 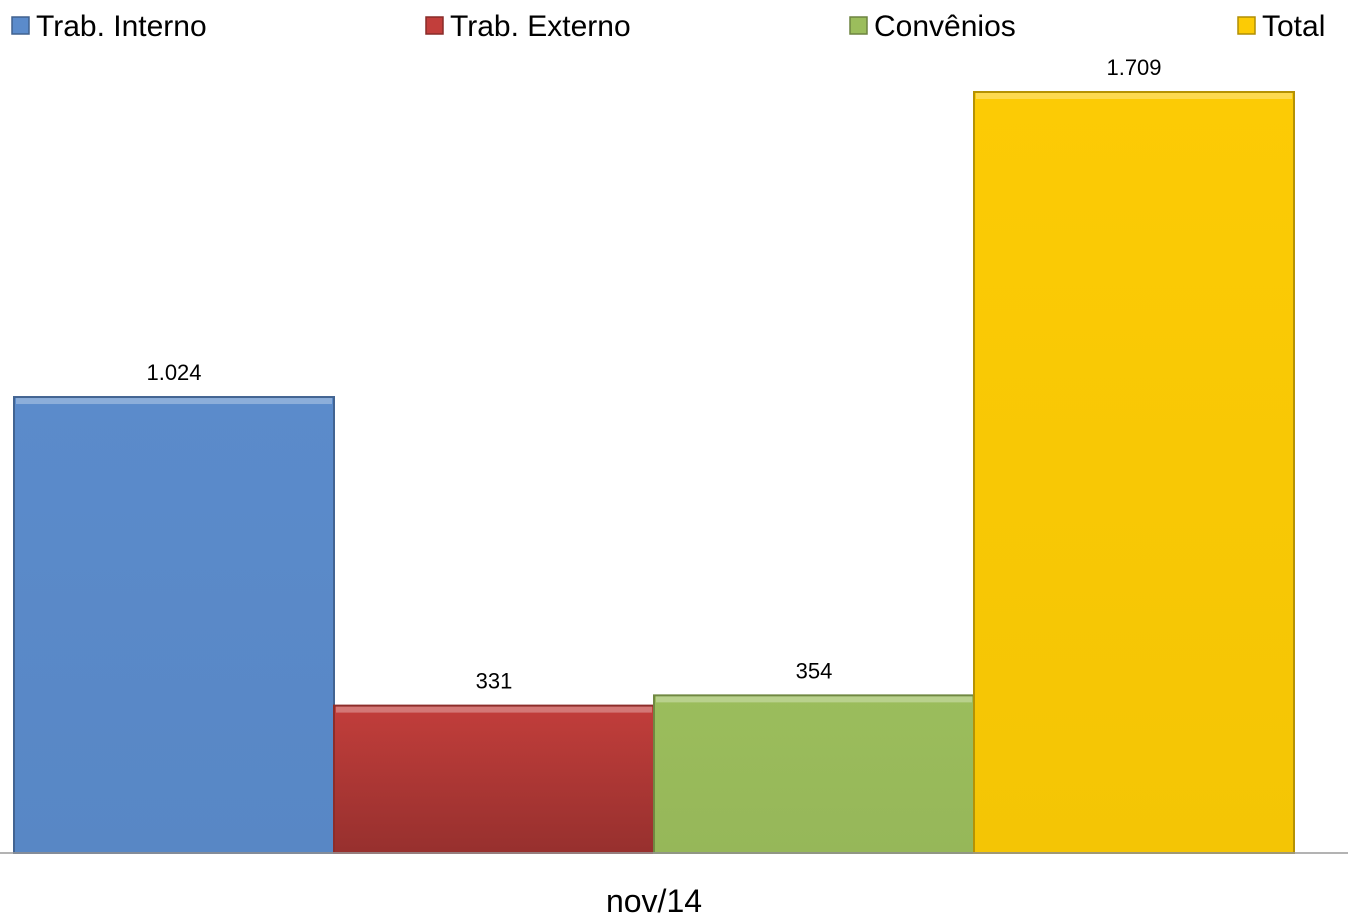 I want to click on legend-label: Total, so click(x=1293, y=26).